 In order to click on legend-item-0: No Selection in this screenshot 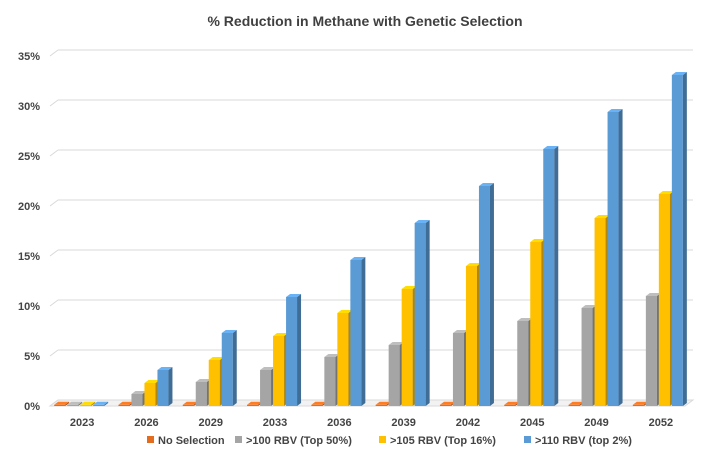, I will do `click(186, 441)`.